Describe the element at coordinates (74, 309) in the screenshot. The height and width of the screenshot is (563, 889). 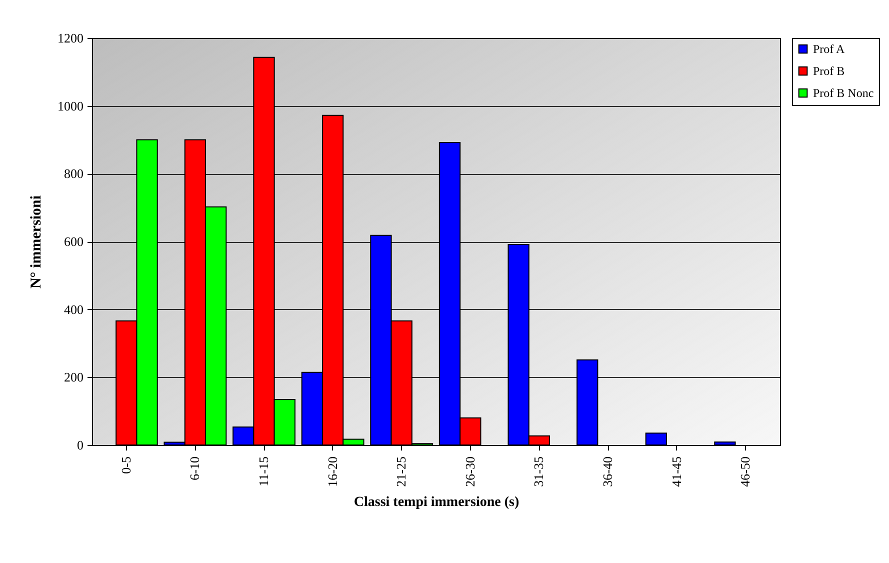
I see `y-tick-label: 400` at that location.